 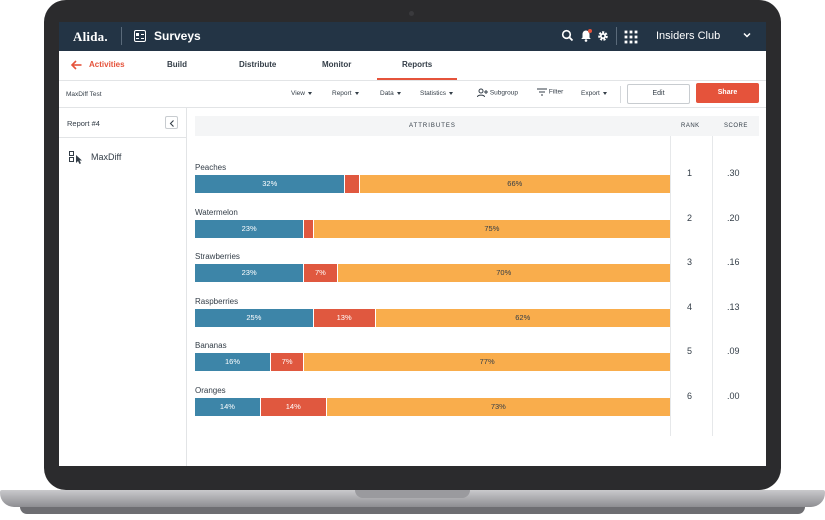 What do you see at coordinates (504, 93) in the screenshot?
I see `subgroup-label: Subgroup` at bounding box center [504, 93].